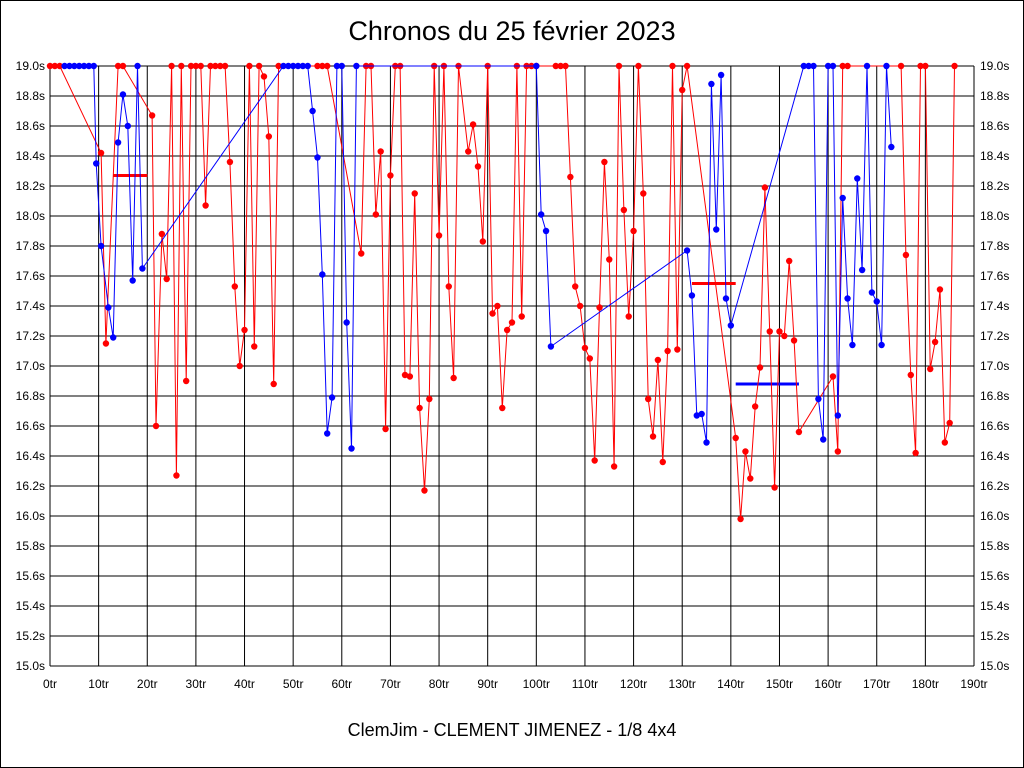 Image resolution: width=1024 pixels, height=768 pixels. What do you see at coordinates (30, 486) in the screenshot?
I see `y-tick-label-left: 16.2s` at bounding box center [30, 486].